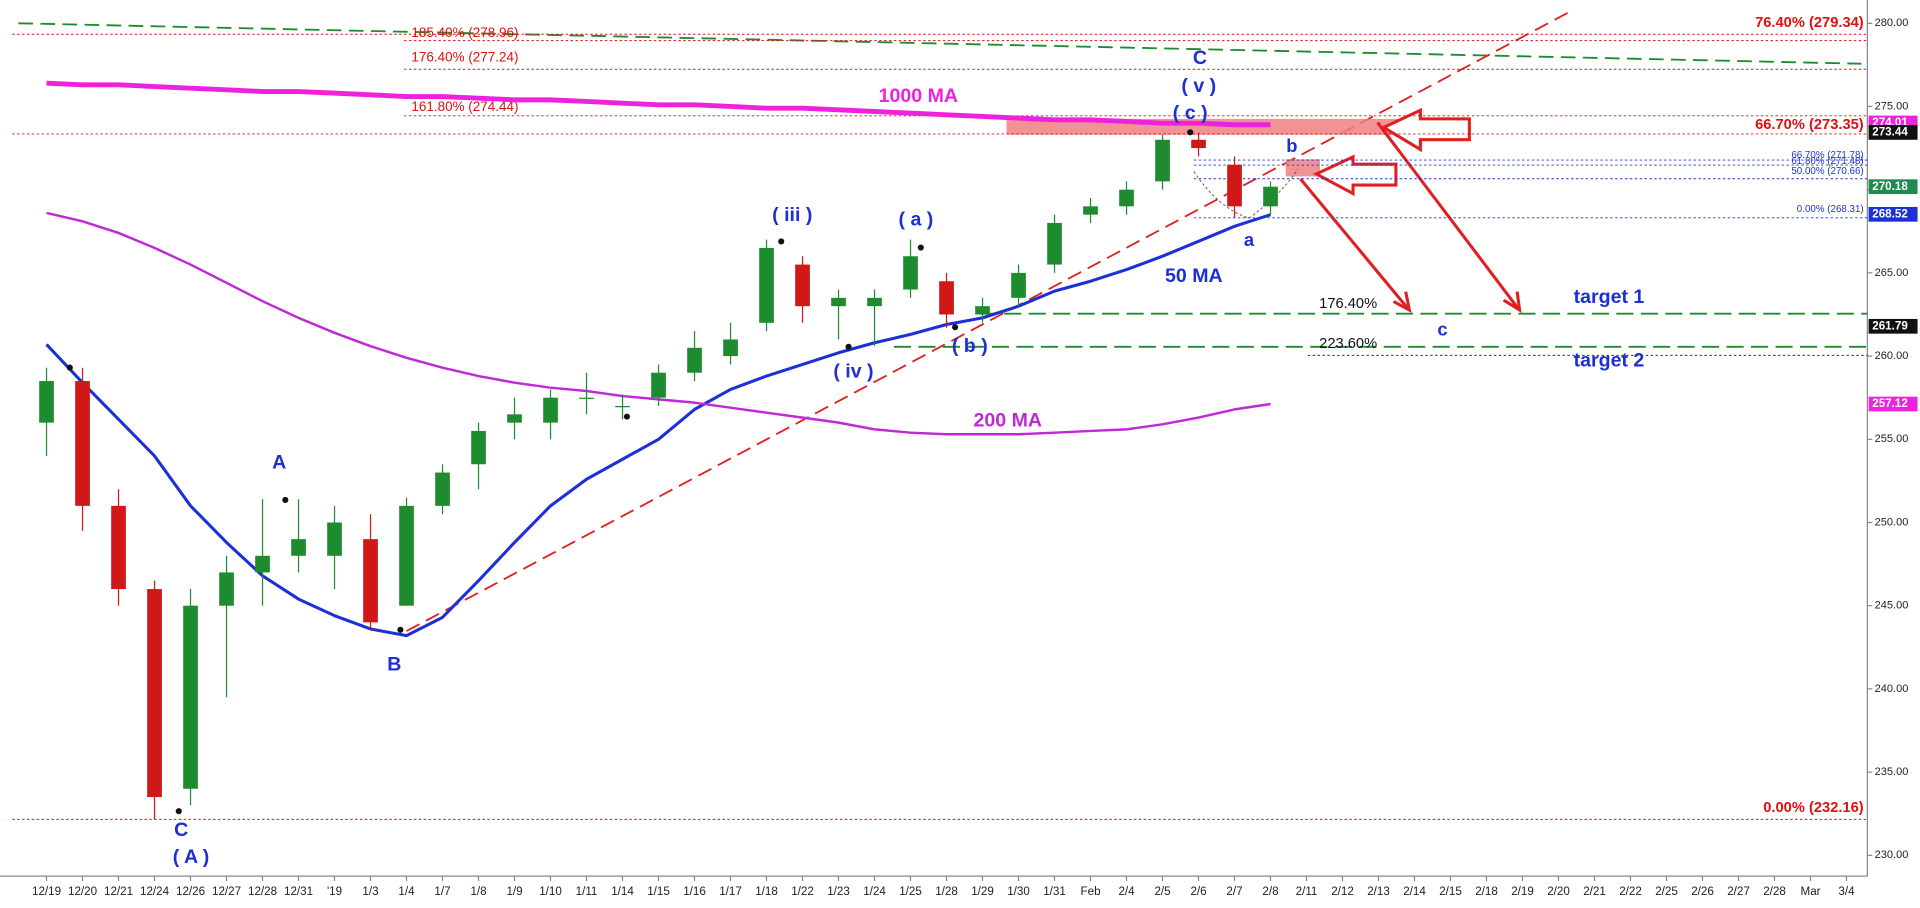 The width and height of the screenshot is (1920, 908). I want to click on x-tick-label: 1/8, so click(478, 891).